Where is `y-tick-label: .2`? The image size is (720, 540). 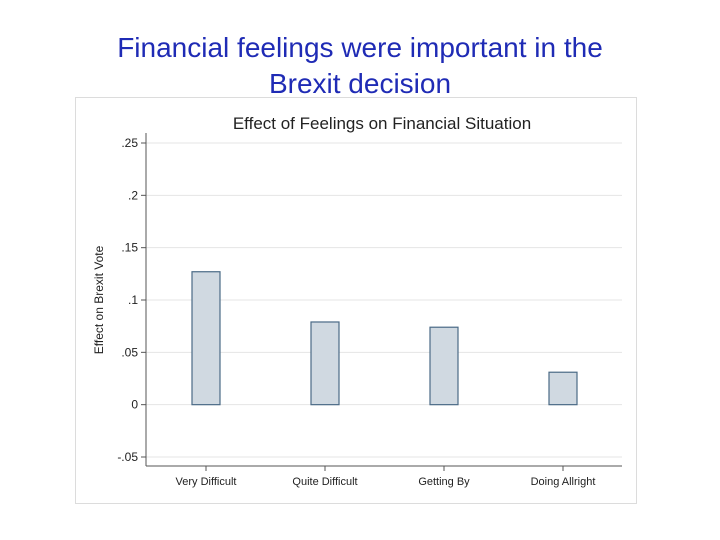 y-tick-label: .2 is located at coordinates (133, 195).